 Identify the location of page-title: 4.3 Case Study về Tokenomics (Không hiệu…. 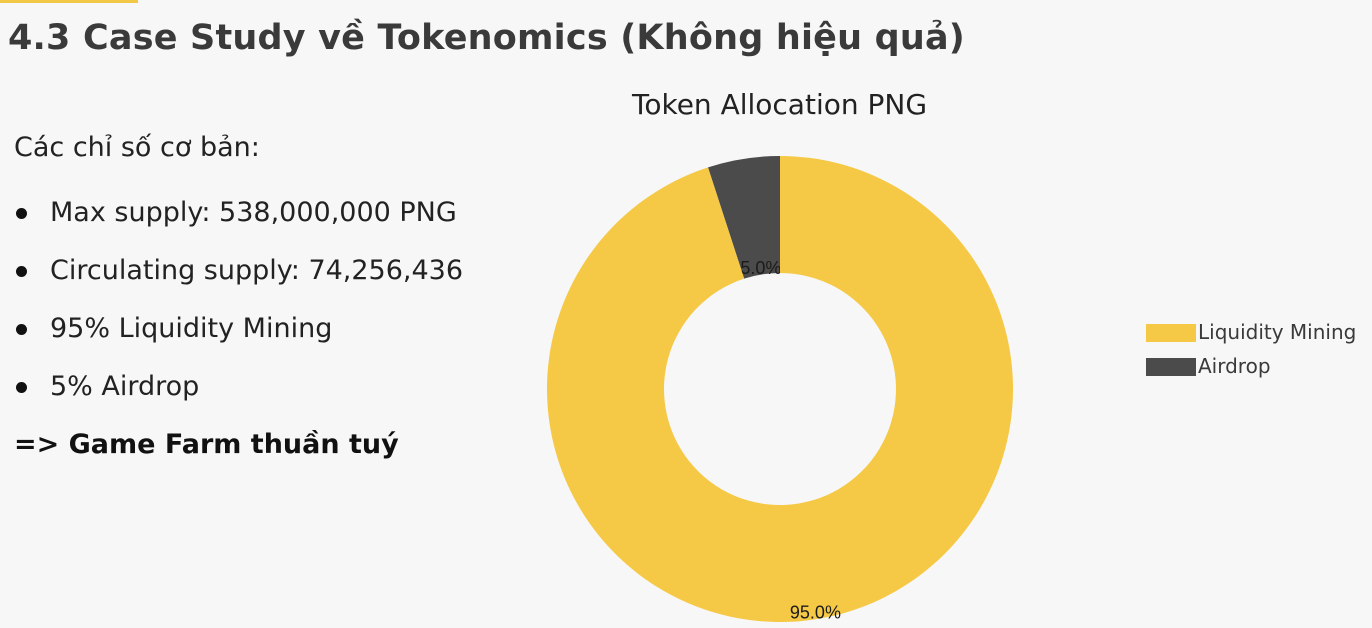
(487, 38).